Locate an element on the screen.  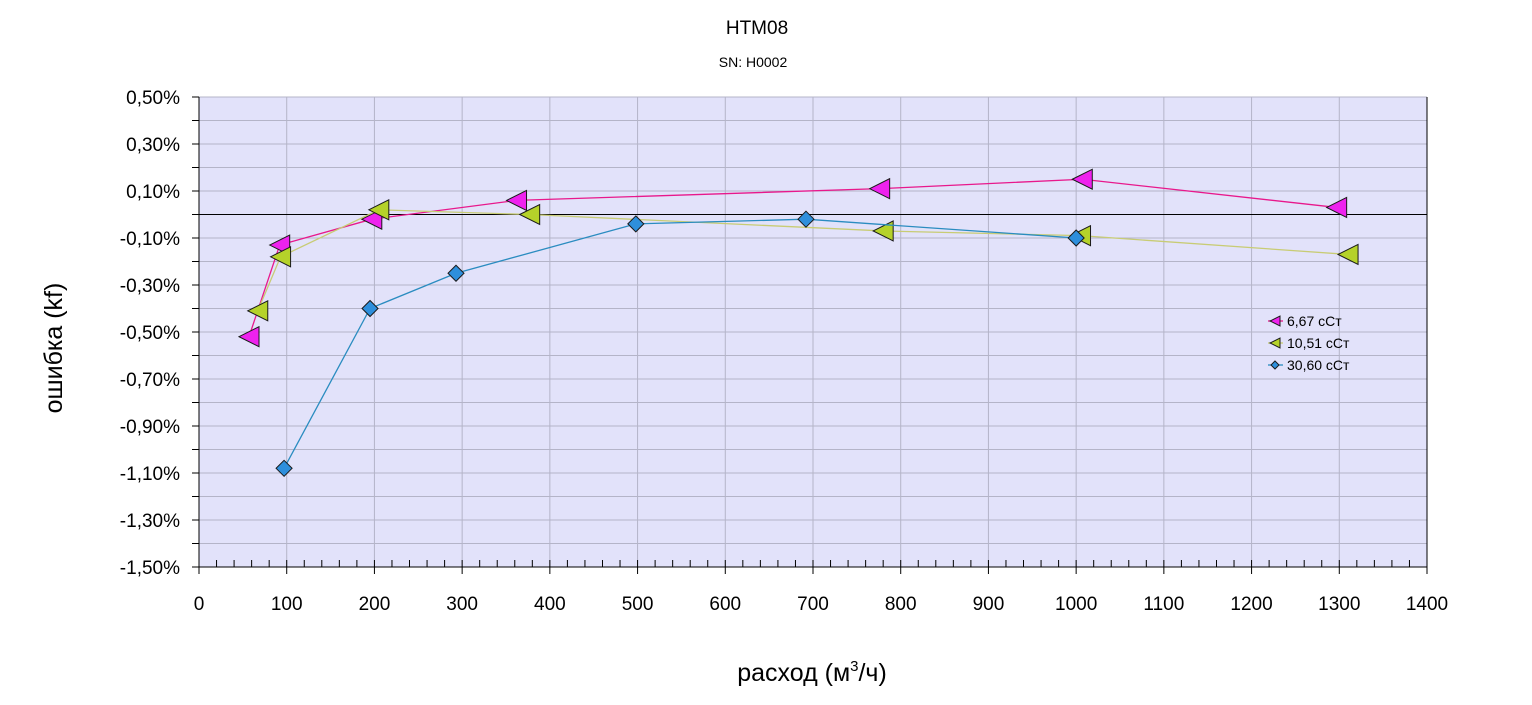
y-tick-label: -0,30% is located at coordinates (150, 286).